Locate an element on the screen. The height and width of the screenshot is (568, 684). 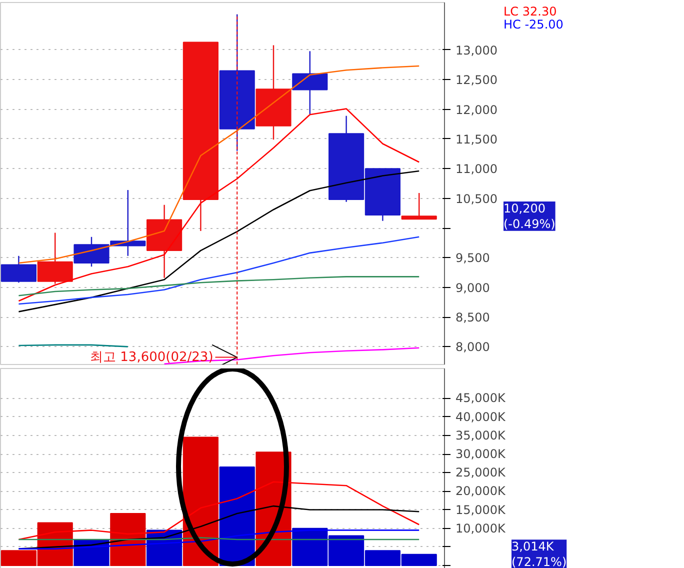
y-tick-label: 35,000K is located at coordinates (481, 435).